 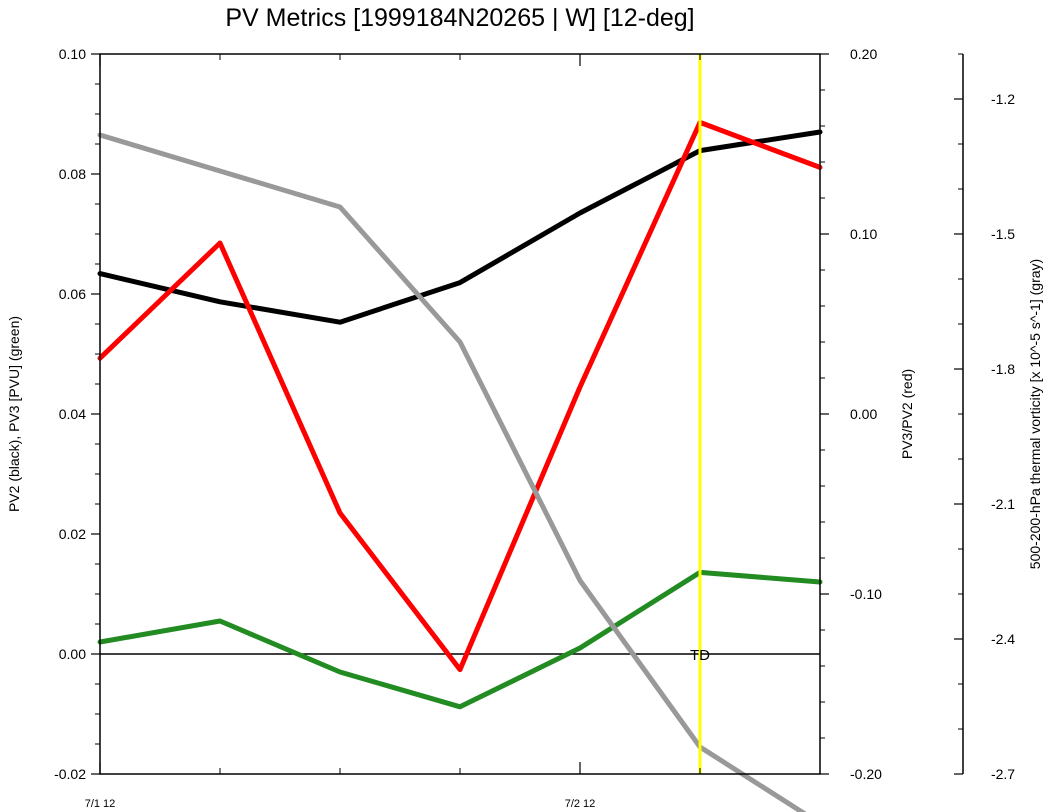 What do you see at coordinates (14, 414) in the screenshot?
I see `left-axis-label: PV2 (black), PV3 [PVU] (green)` at bounding box center [14, 414].